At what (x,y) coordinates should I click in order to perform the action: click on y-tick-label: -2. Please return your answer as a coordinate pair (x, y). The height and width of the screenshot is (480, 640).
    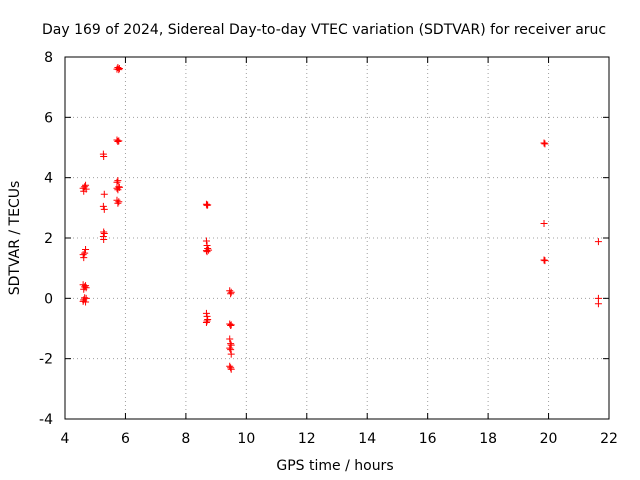
    Looking at the image, I should click on (46, 360).